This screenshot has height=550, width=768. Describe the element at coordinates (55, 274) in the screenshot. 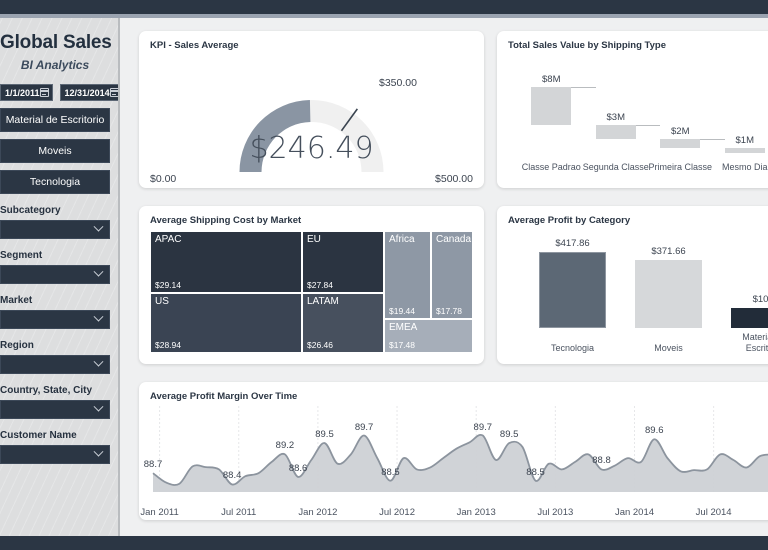

I see `filter-select-segment` at that location.